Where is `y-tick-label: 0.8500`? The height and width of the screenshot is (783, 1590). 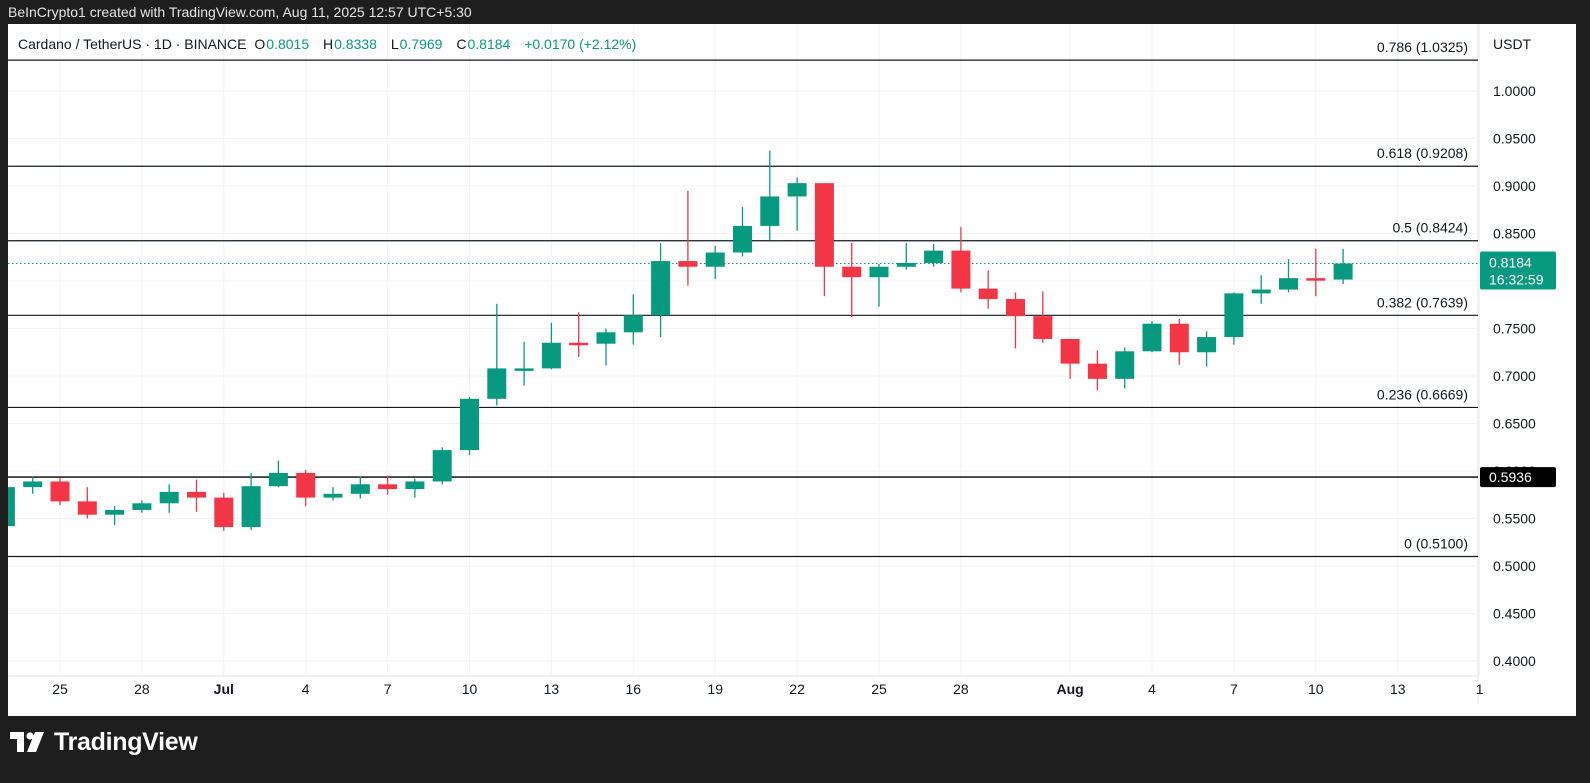 y-tick-label: 0.8500 is located at coordinates (1514, 234).